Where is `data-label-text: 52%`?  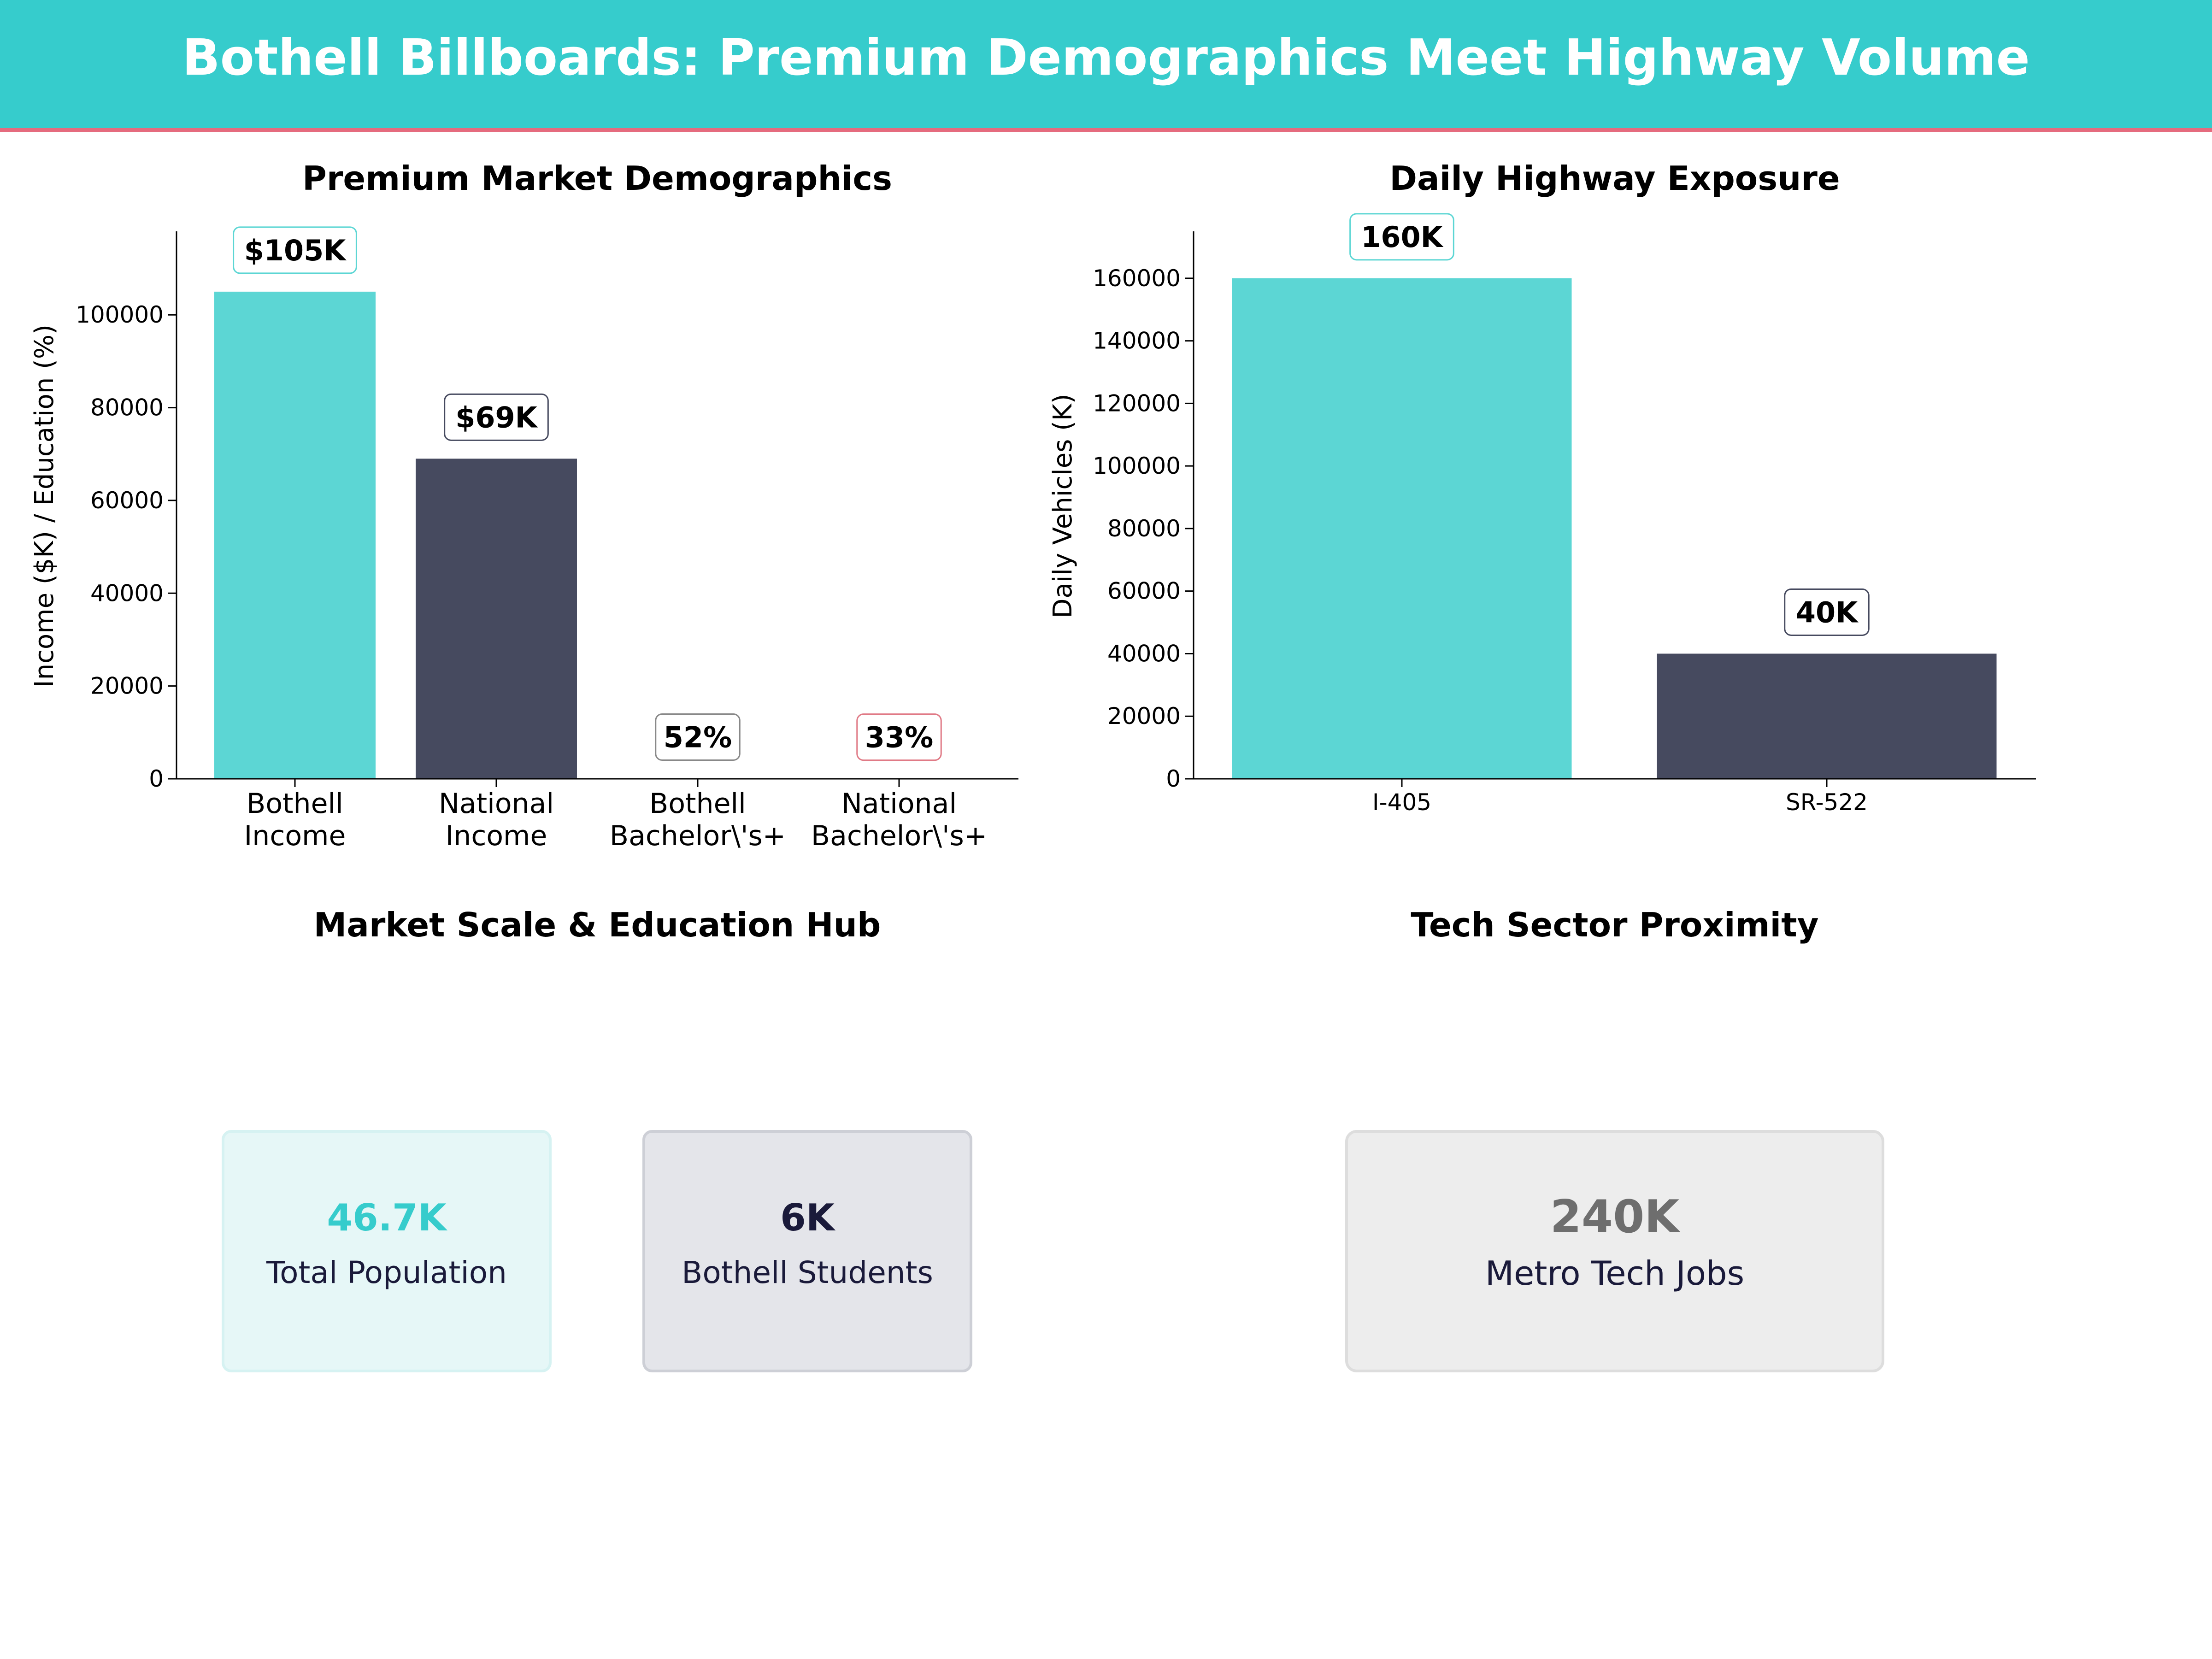 data-label-text: 52% is located at coordinates (698, 737).